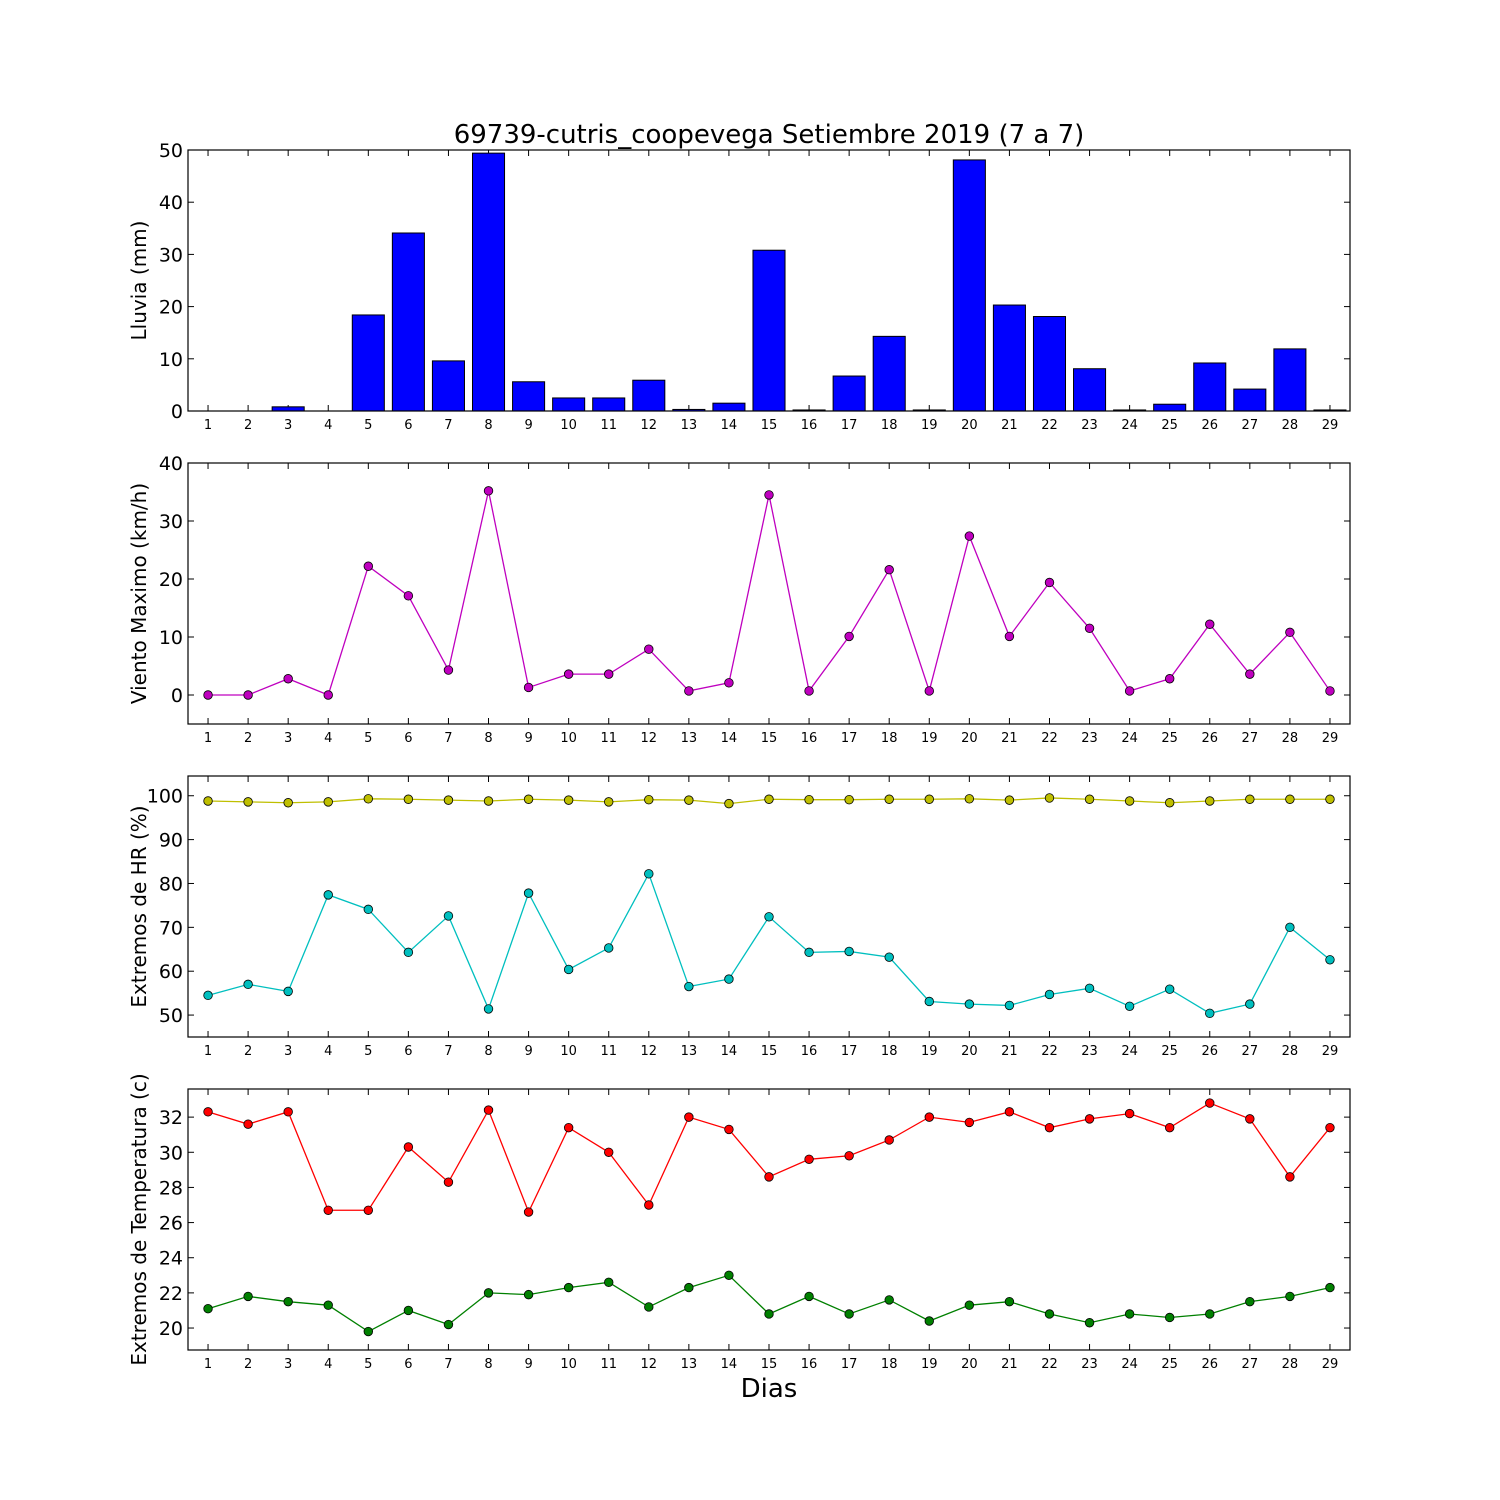  I want to click on rain-ytick-label: 40, so click(171, 203).